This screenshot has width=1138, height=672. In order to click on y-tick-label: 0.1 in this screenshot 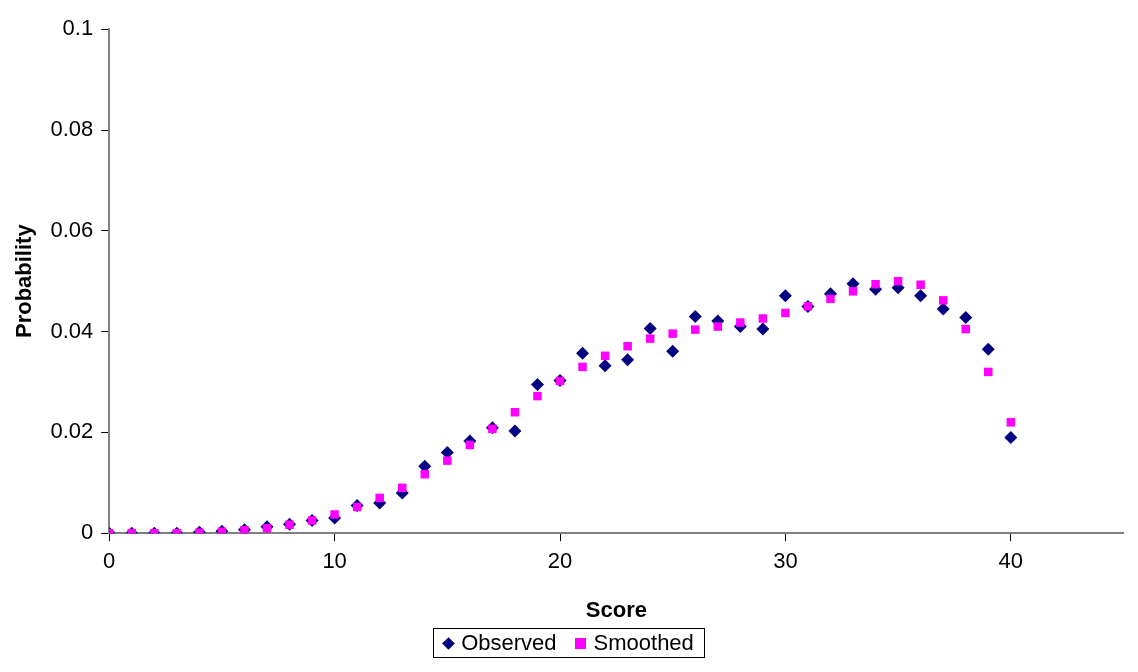, I will do `click(78, 28)`.